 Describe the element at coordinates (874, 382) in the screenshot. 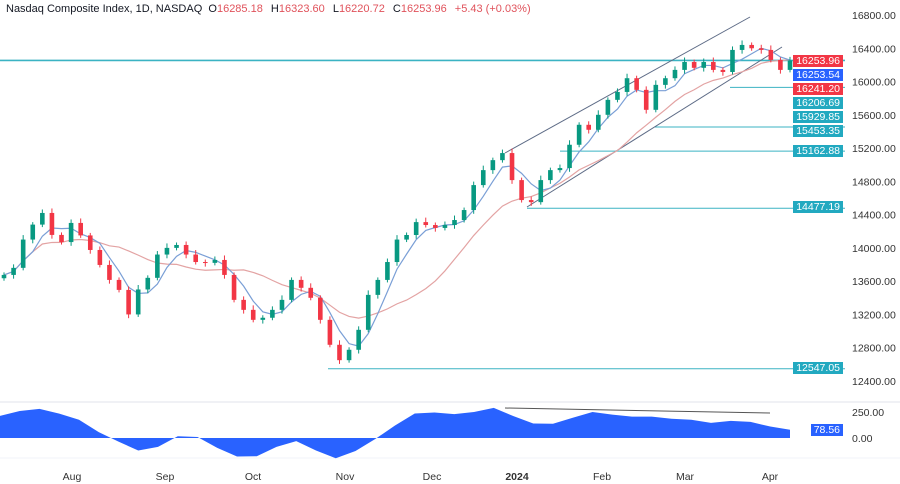

I see `price-tick-label: 12400.00` at that location.